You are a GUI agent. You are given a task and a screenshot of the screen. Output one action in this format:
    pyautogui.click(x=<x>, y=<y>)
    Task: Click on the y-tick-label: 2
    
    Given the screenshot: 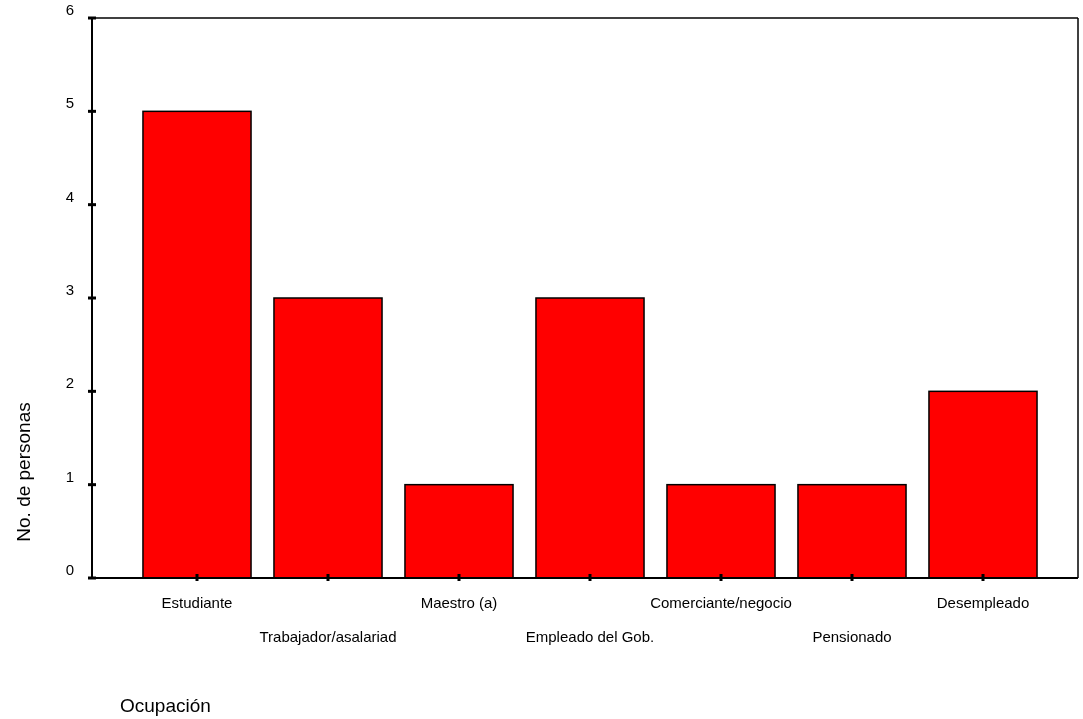 What is the action you would take?
    pyautogui.click(x=70, y=383)
    